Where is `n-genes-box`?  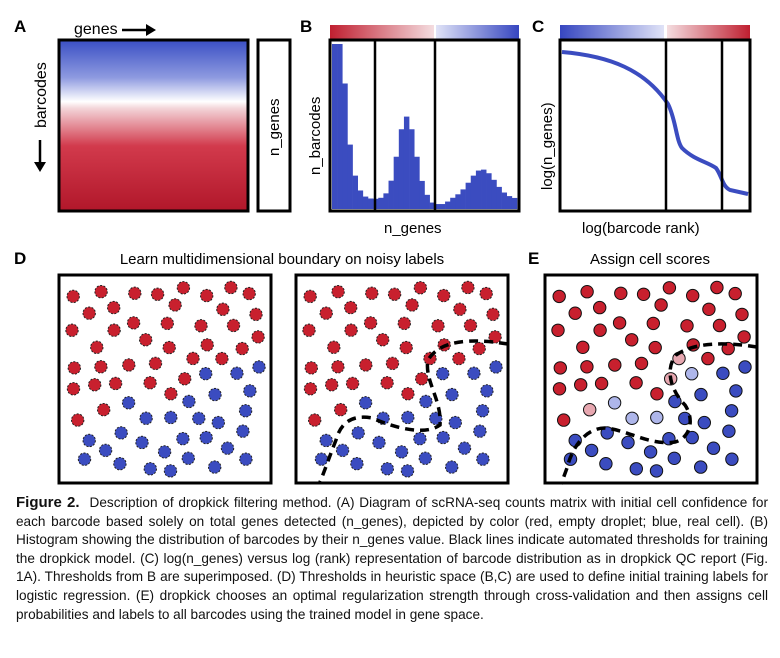 n-genes-box is located at coordinates (274, 125).